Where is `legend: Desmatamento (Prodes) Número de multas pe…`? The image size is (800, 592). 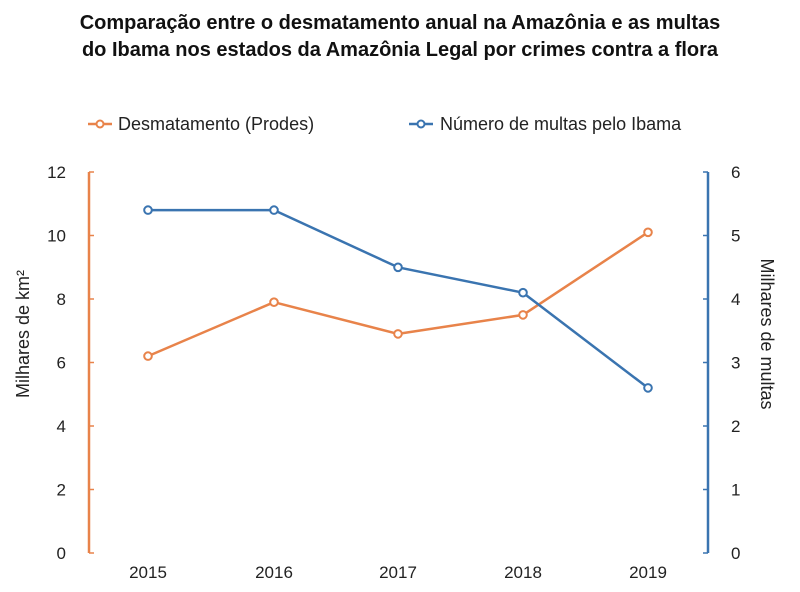
legend: Desmatamento (Prodes) Número de multas pe… is located at coordinates (385, 124).